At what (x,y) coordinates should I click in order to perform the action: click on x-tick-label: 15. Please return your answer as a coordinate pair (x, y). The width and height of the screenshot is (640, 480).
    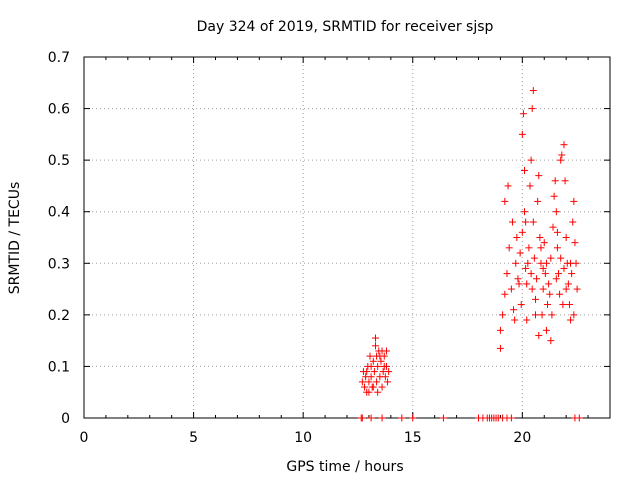
    Looking at the image, I should click on (413, 438).